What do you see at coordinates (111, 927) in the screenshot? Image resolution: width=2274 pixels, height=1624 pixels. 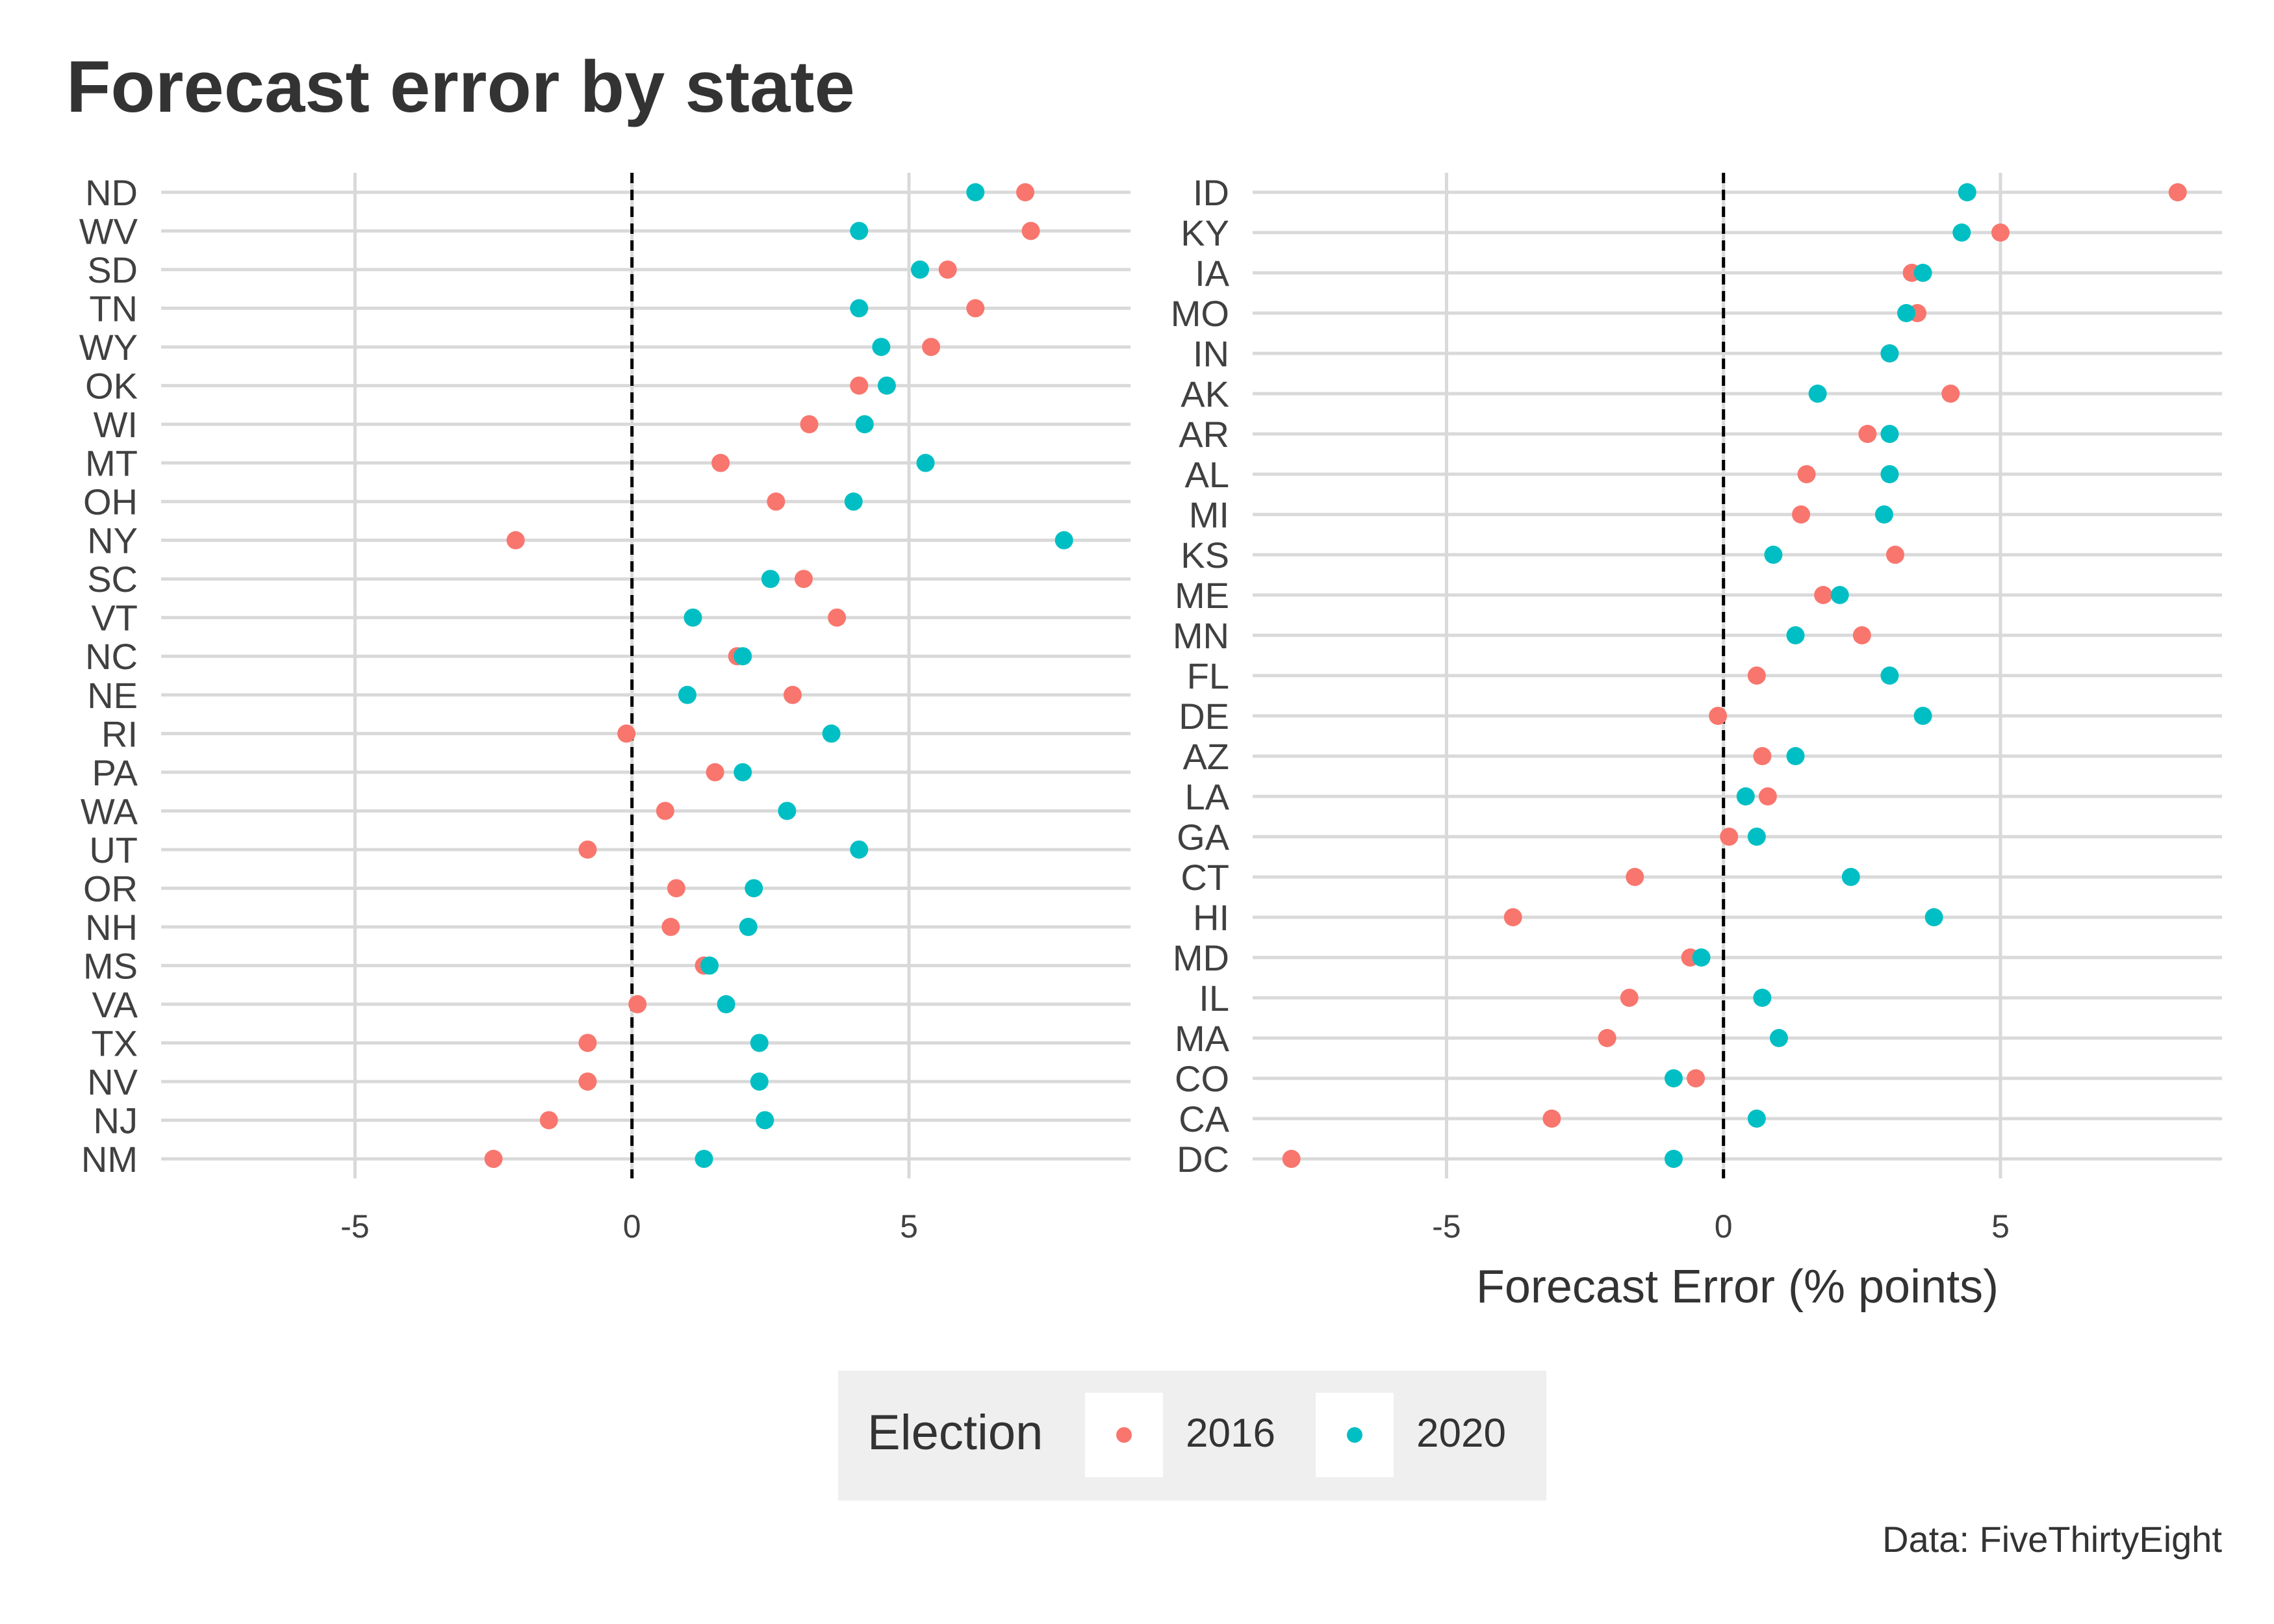 I see `state-label-nh: NH` at bounding box center [111, 927].